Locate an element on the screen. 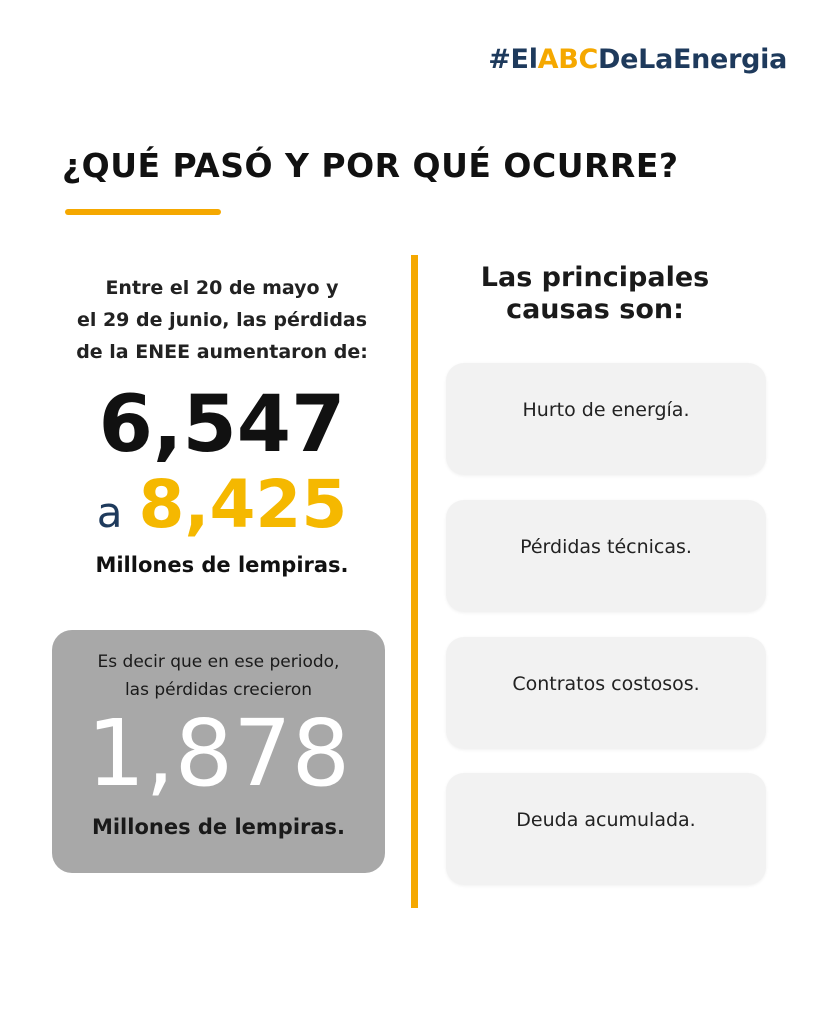 The image size is (819, 1024). cause-card: Pérdidas técnicas. is located at coordinates (606, 556).